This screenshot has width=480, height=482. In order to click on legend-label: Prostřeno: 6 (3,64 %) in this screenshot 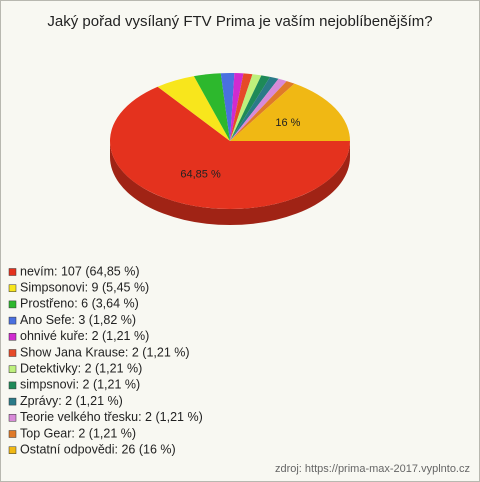, I will do `click(79, 304)`.